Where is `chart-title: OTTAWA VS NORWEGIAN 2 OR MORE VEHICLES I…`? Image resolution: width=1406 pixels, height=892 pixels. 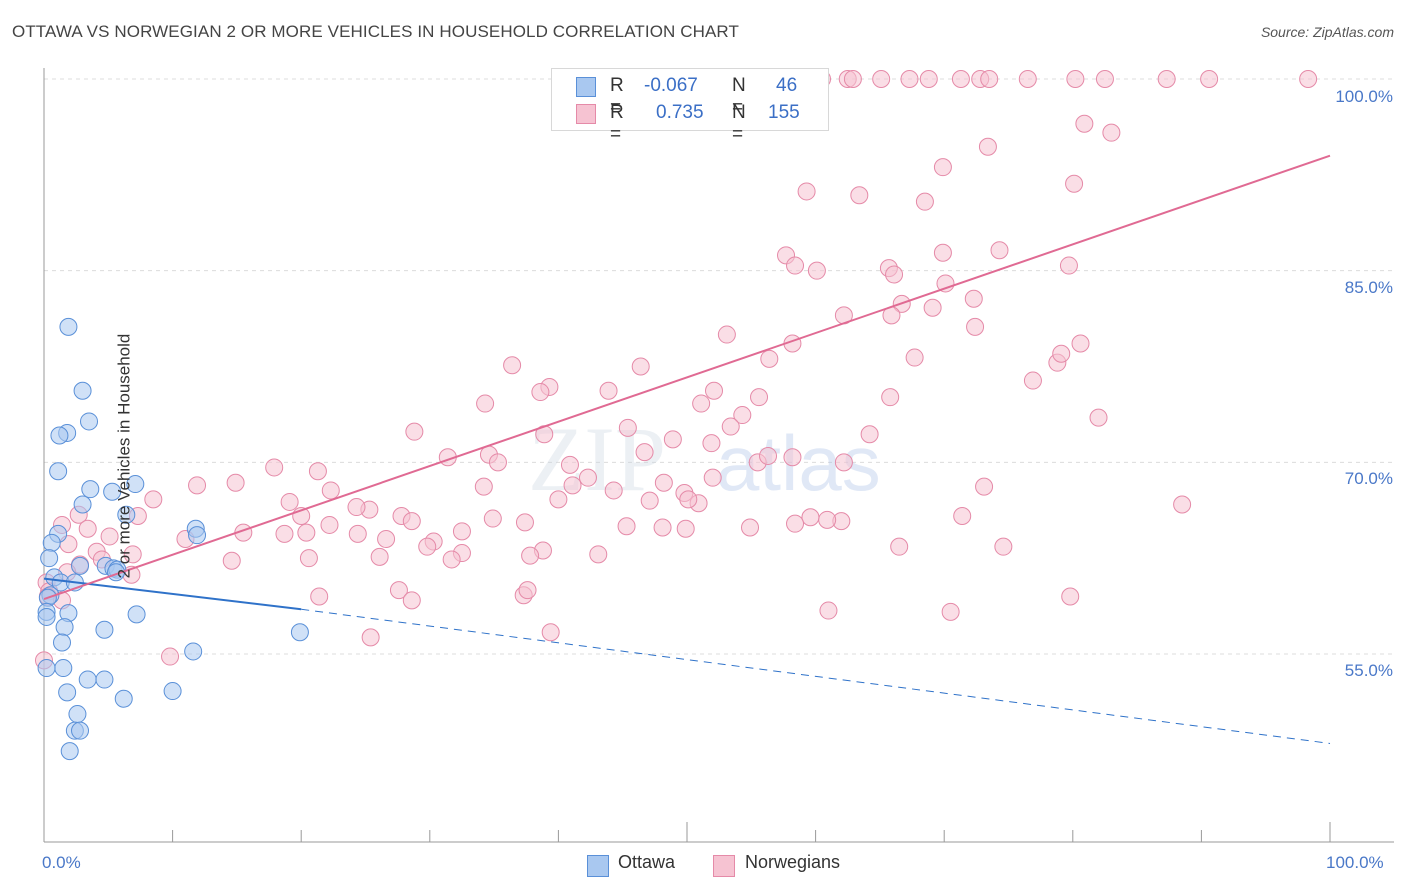 chart-title: OTTAWA VS NORWEGIAN 2 OR MORE VEHICLES I… is located at coordinates (375, 31).